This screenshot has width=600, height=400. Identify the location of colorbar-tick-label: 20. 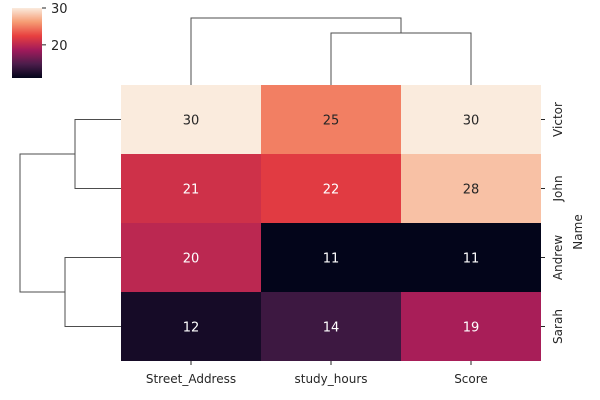
(59, 46).